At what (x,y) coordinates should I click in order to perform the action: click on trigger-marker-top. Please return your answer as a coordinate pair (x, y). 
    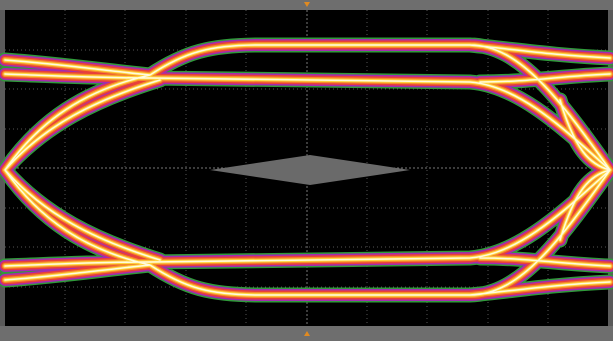
    Looking at the image, I should click on (307, 4).